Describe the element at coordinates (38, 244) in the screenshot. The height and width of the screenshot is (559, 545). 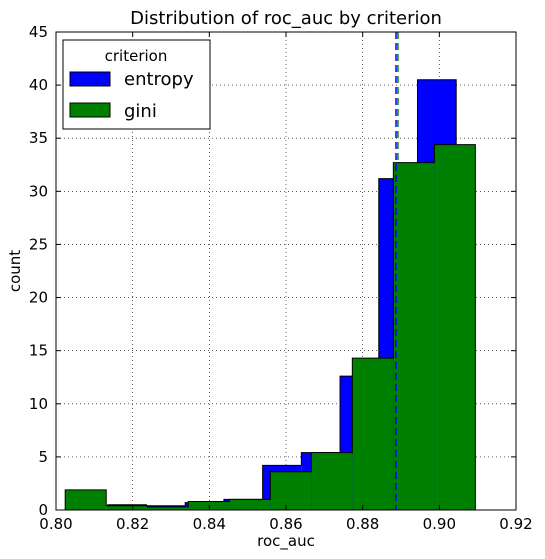
I see `y-tick-label: 25` at that location.